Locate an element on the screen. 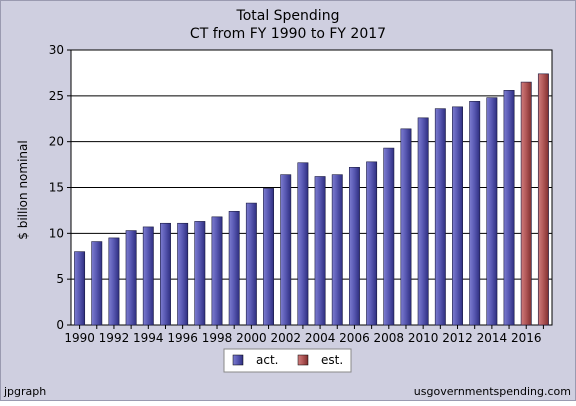 The height and width of the screenshot is (406, 576). legend-box is located at coordinates (287, 360).